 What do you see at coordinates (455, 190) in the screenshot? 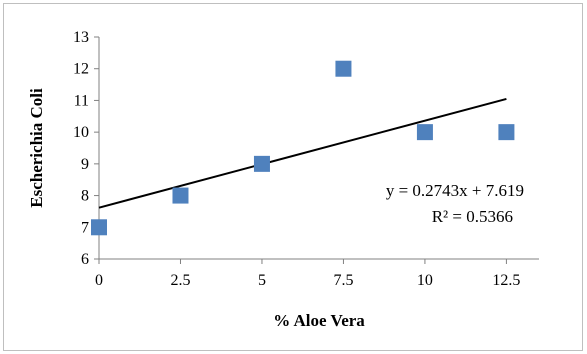
I see `trendline-equation: y = 0.2743x + 7.619` at bounding box center [455, 190].